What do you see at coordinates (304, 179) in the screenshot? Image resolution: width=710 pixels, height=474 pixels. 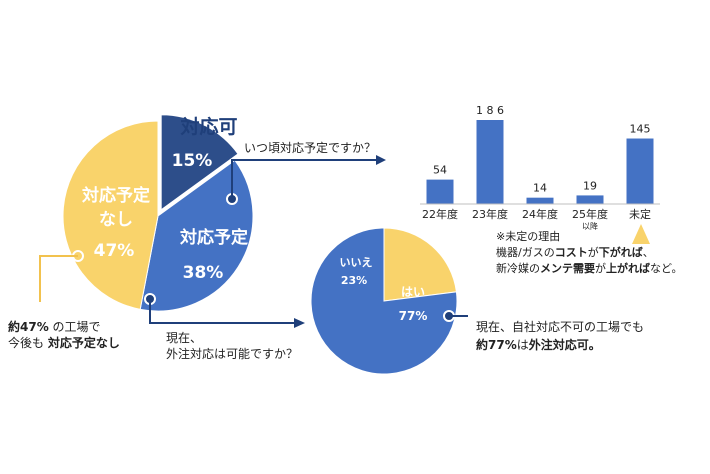 I see `connector-line-kanou` at bounding box center [304, 179].